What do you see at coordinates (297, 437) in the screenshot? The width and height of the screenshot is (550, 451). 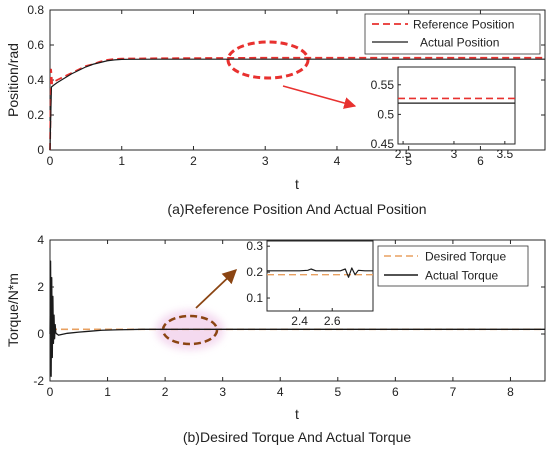 I see `chart-b-caption: (b)Desired Torque And Actual Torque` at bounding box center [297, 437].